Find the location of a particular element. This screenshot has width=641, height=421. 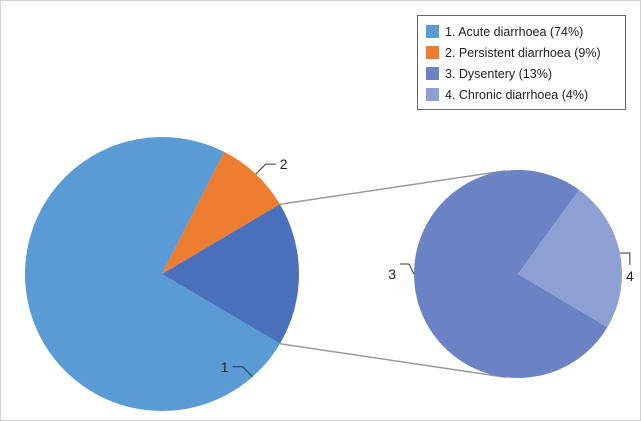

legend-label-4: 4. Chronic diarrhoea (4%) is located at coordinates (517, 94).